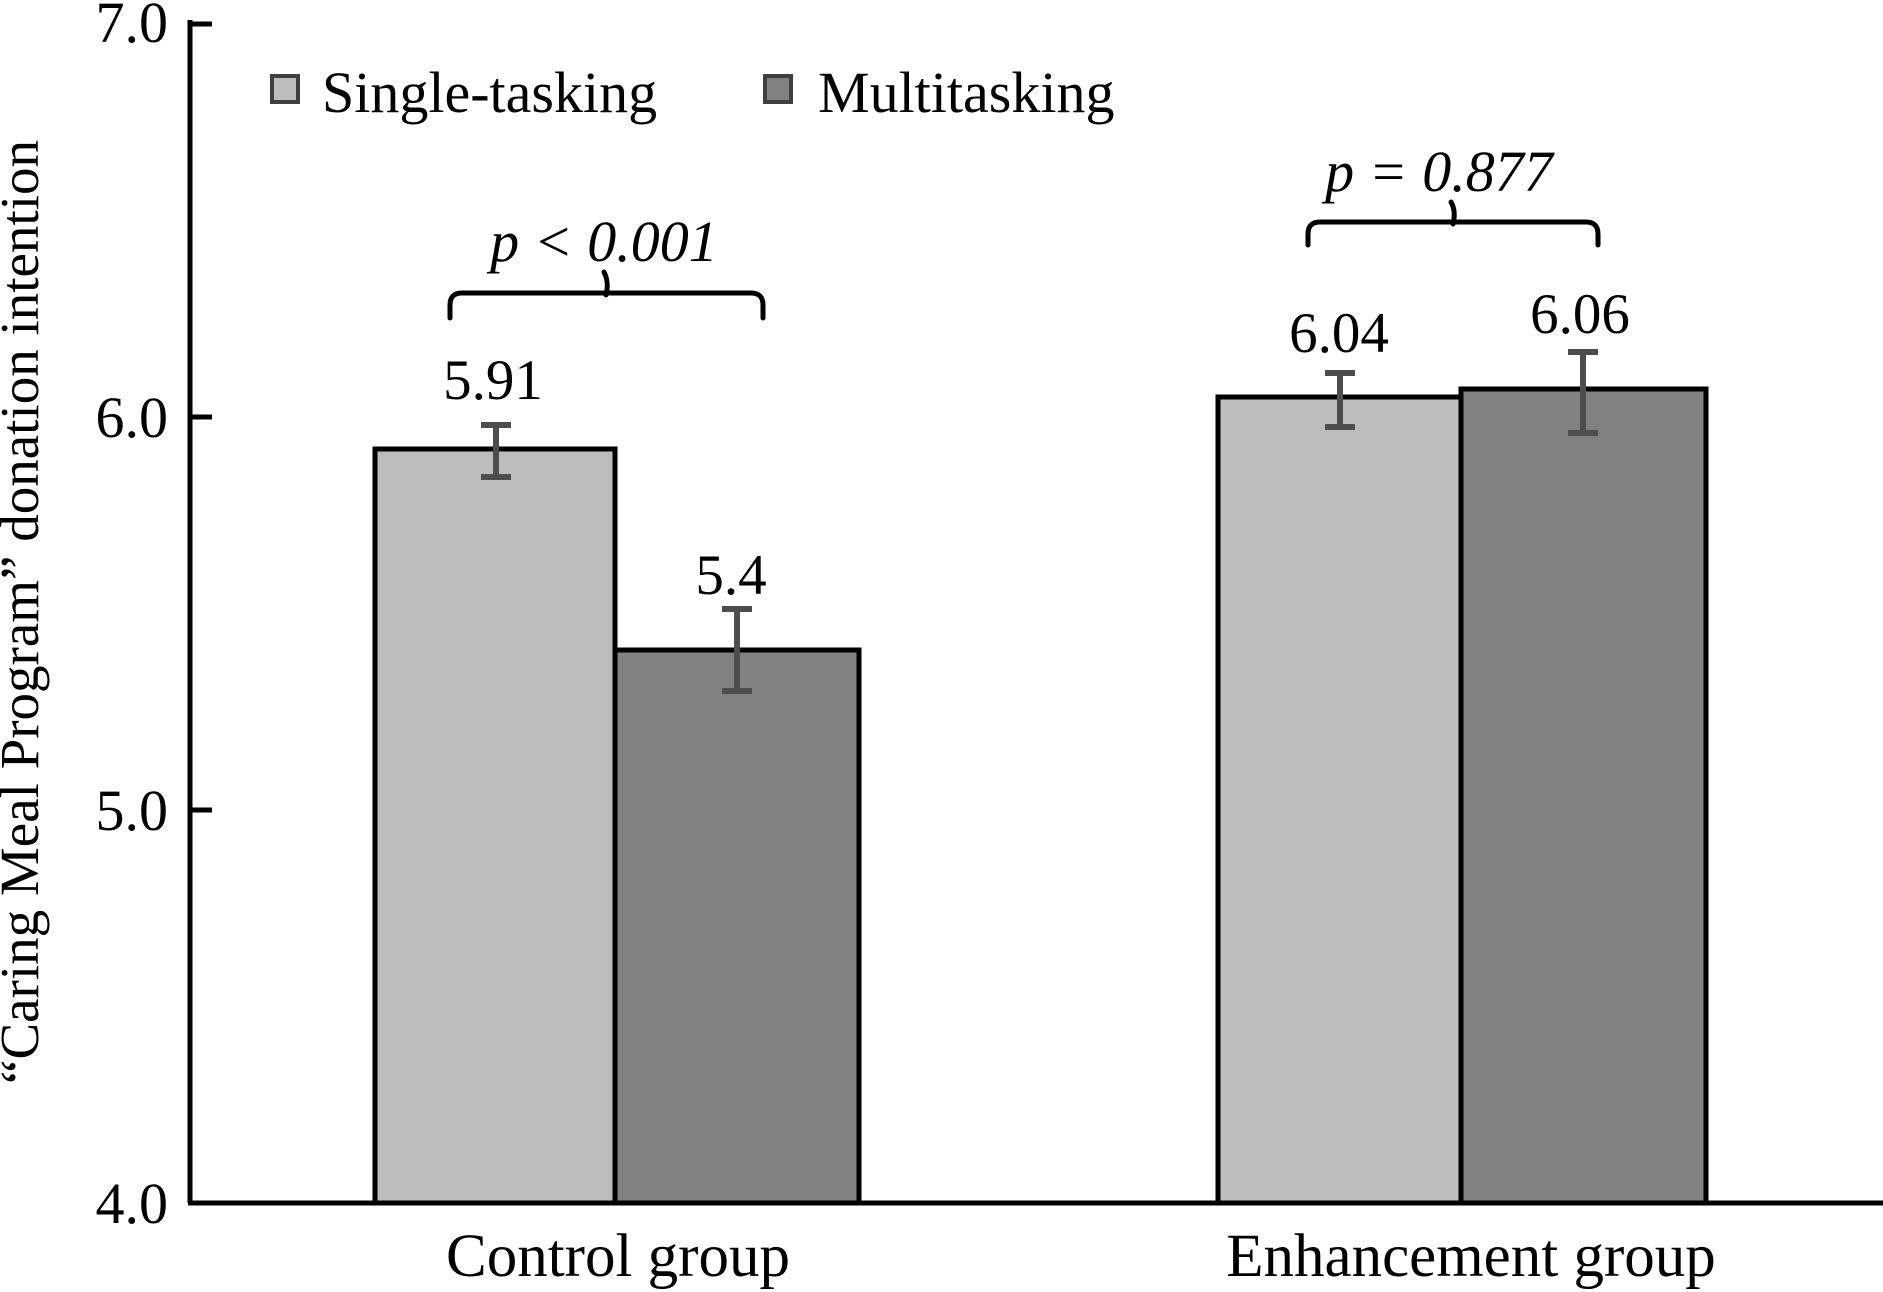 The height and width of the screenshot is (1292, 1883). I want to click on bar-control-multitasking, so click(737, 926).